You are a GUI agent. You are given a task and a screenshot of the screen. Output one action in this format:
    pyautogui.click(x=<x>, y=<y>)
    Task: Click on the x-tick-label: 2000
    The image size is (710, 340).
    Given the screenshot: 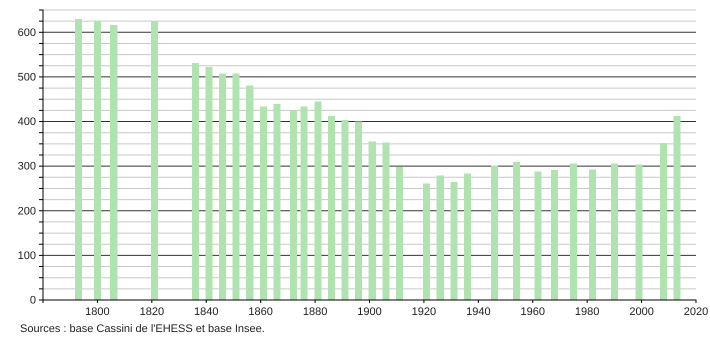 What is the action you would take?
    pyautogui.click(x=641, y=312)
    